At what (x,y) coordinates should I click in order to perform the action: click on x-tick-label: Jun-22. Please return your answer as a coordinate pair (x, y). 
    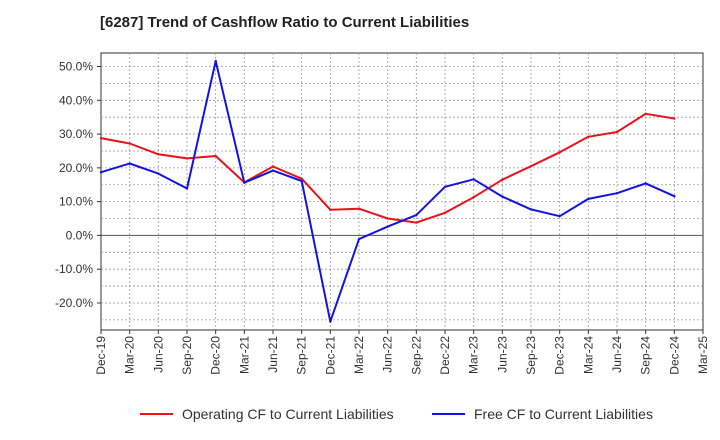
    Looking at the image, I should click on (388, 354).